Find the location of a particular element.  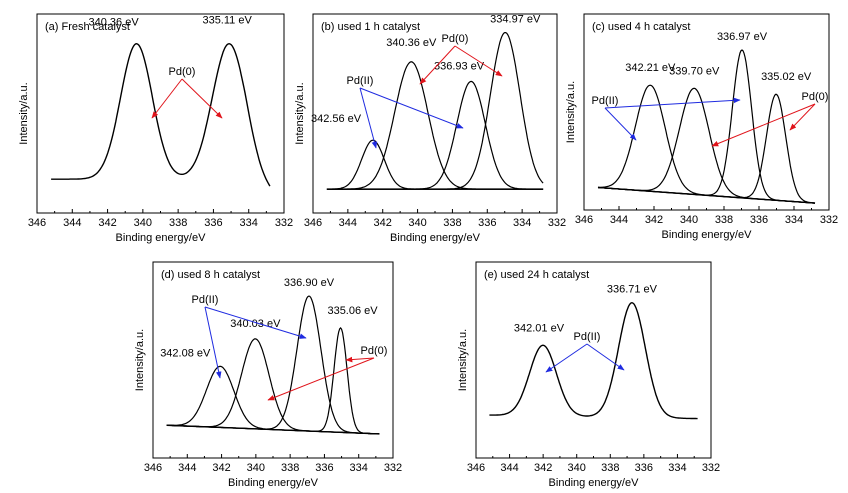

panel-title: (c) used 4 h catalyst is located at coordinates (641, 27).